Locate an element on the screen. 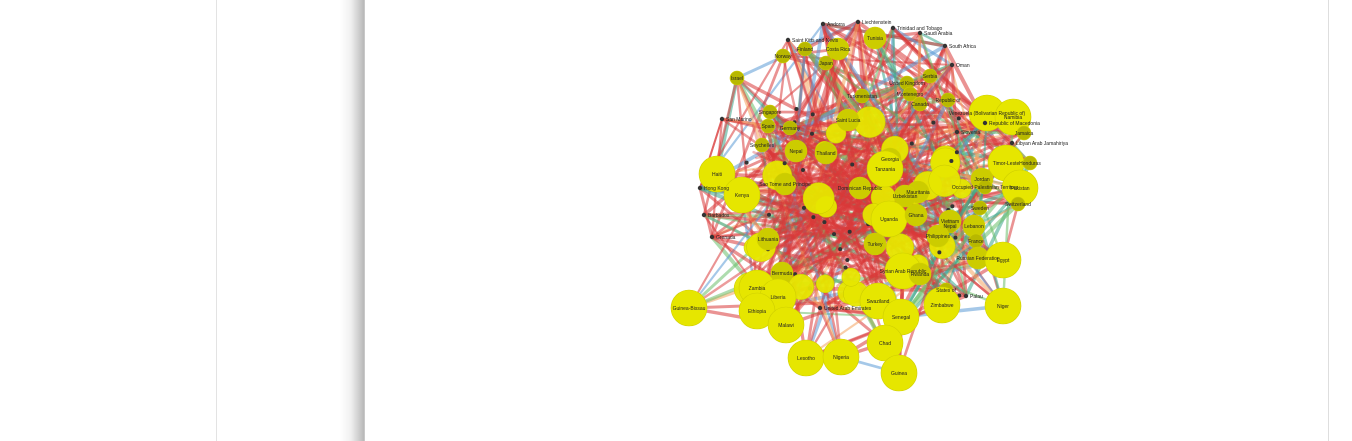  node-label: Nigeria is located at coordinates (841, 358).